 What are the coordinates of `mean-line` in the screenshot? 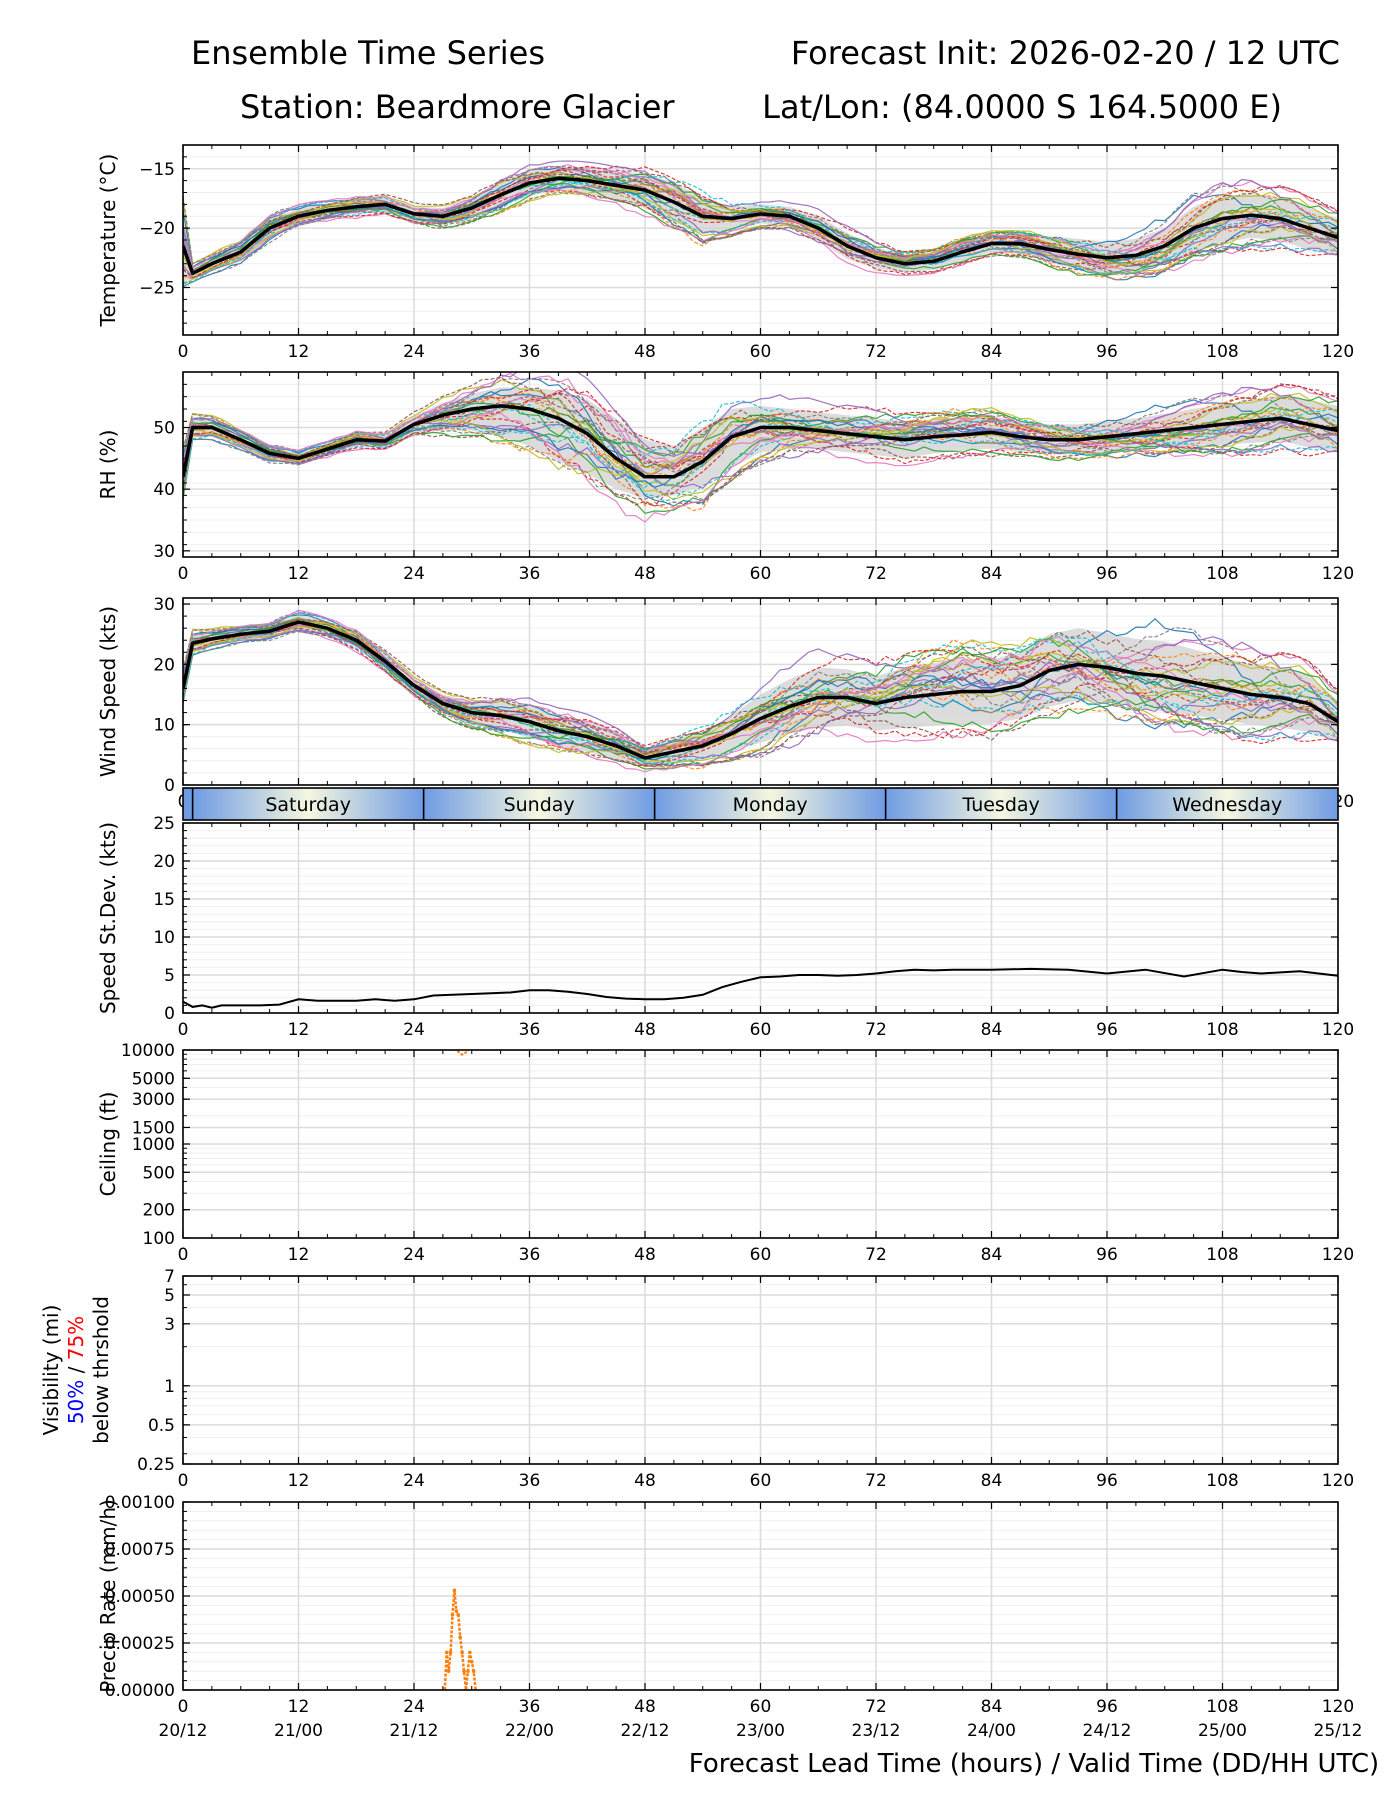 It's located at (760, 441).